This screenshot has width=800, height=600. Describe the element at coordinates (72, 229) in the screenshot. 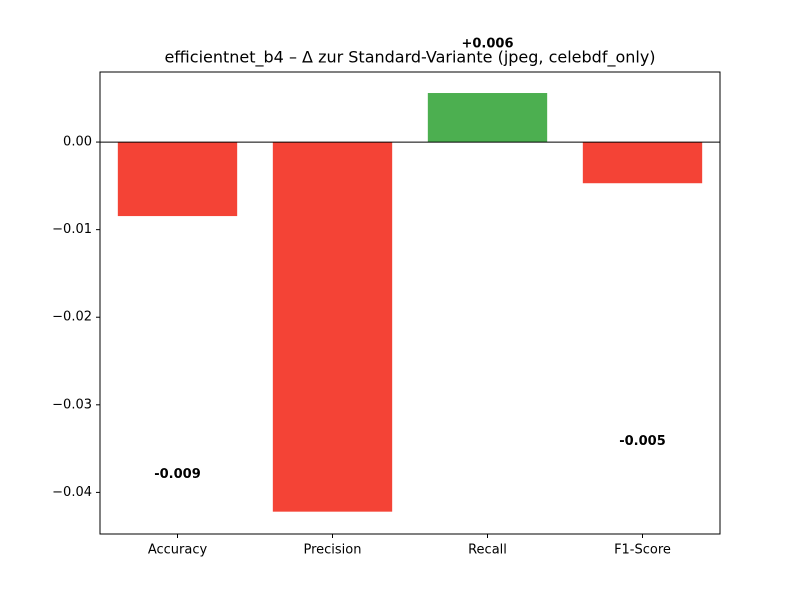

I see `y-tick-label: −0.01` at that location.